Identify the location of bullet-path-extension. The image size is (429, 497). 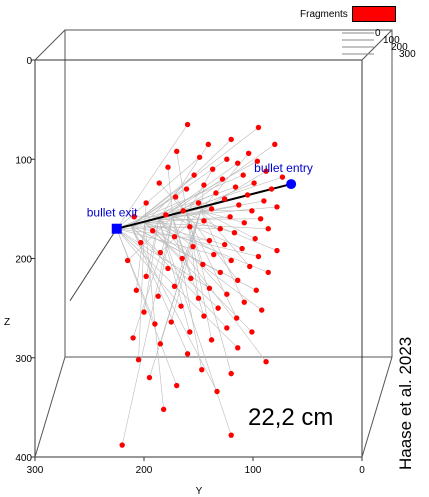
(93, 264).